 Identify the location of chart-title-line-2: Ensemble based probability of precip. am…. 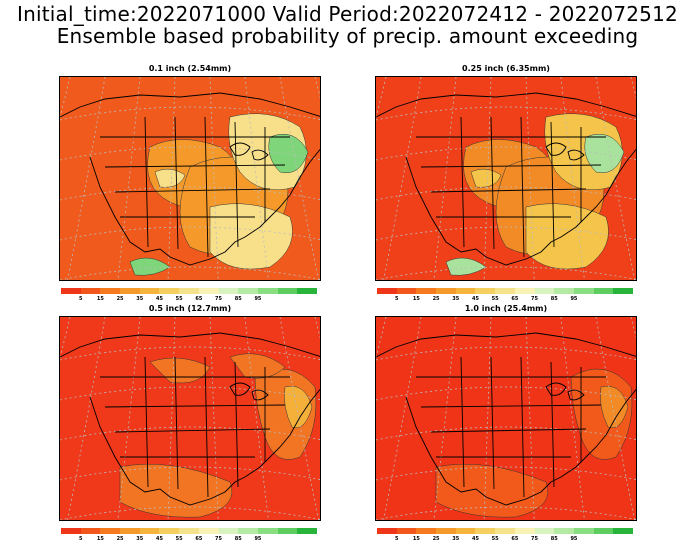
(347, 36).